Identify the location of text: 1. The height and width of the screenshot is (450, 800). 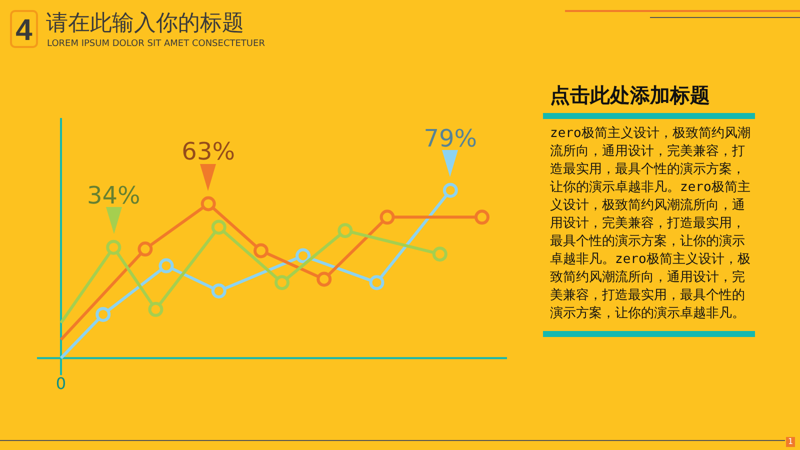
(790, 442).